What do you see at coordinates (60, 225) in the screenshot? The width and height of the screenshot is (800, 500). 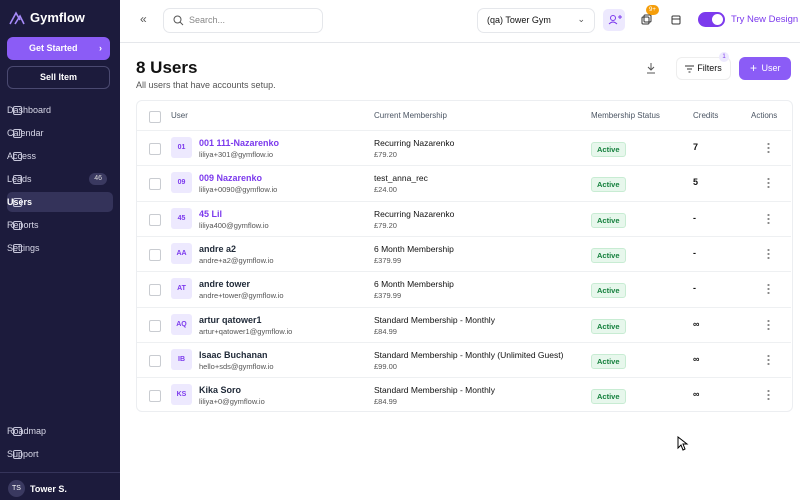 I see `nav-item: Reports` at bounding box center [60, 225].